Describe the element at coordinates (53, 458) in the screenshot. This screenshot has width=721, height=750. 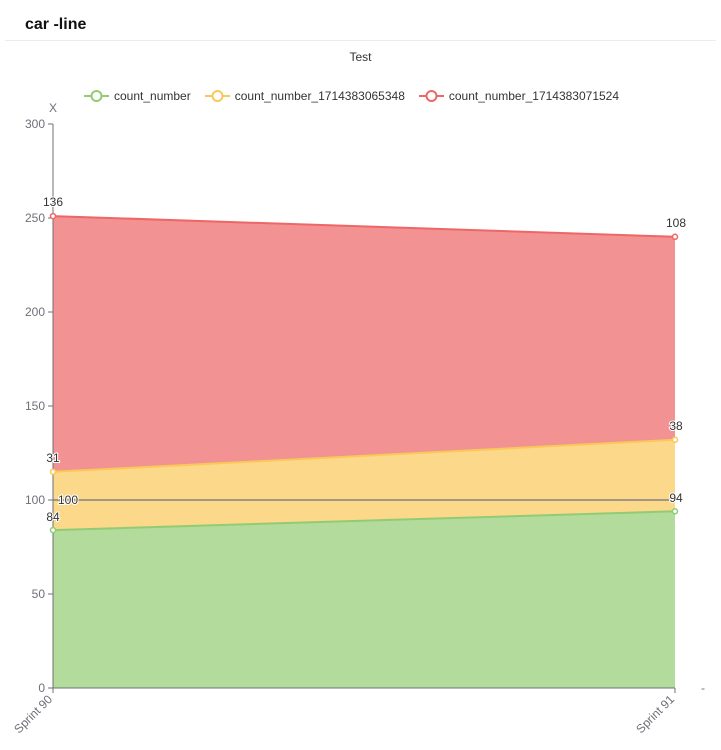
I see `data-label-yellow-sprint-90: 31` at that location.